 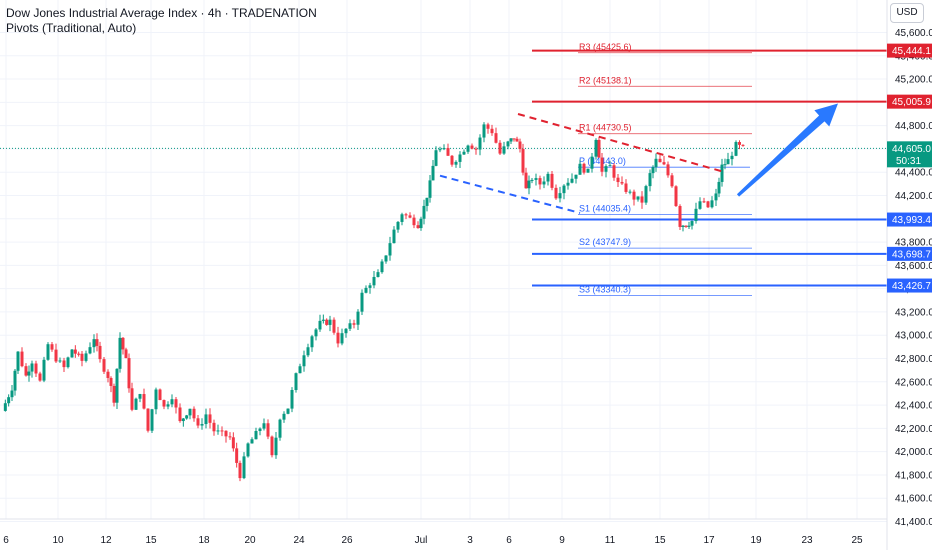 What do you see at coordinates (605, 290) in the screenshot?
I see `pivot-label-S3: S3 (43340.3)` at bounding box center [605, 290].